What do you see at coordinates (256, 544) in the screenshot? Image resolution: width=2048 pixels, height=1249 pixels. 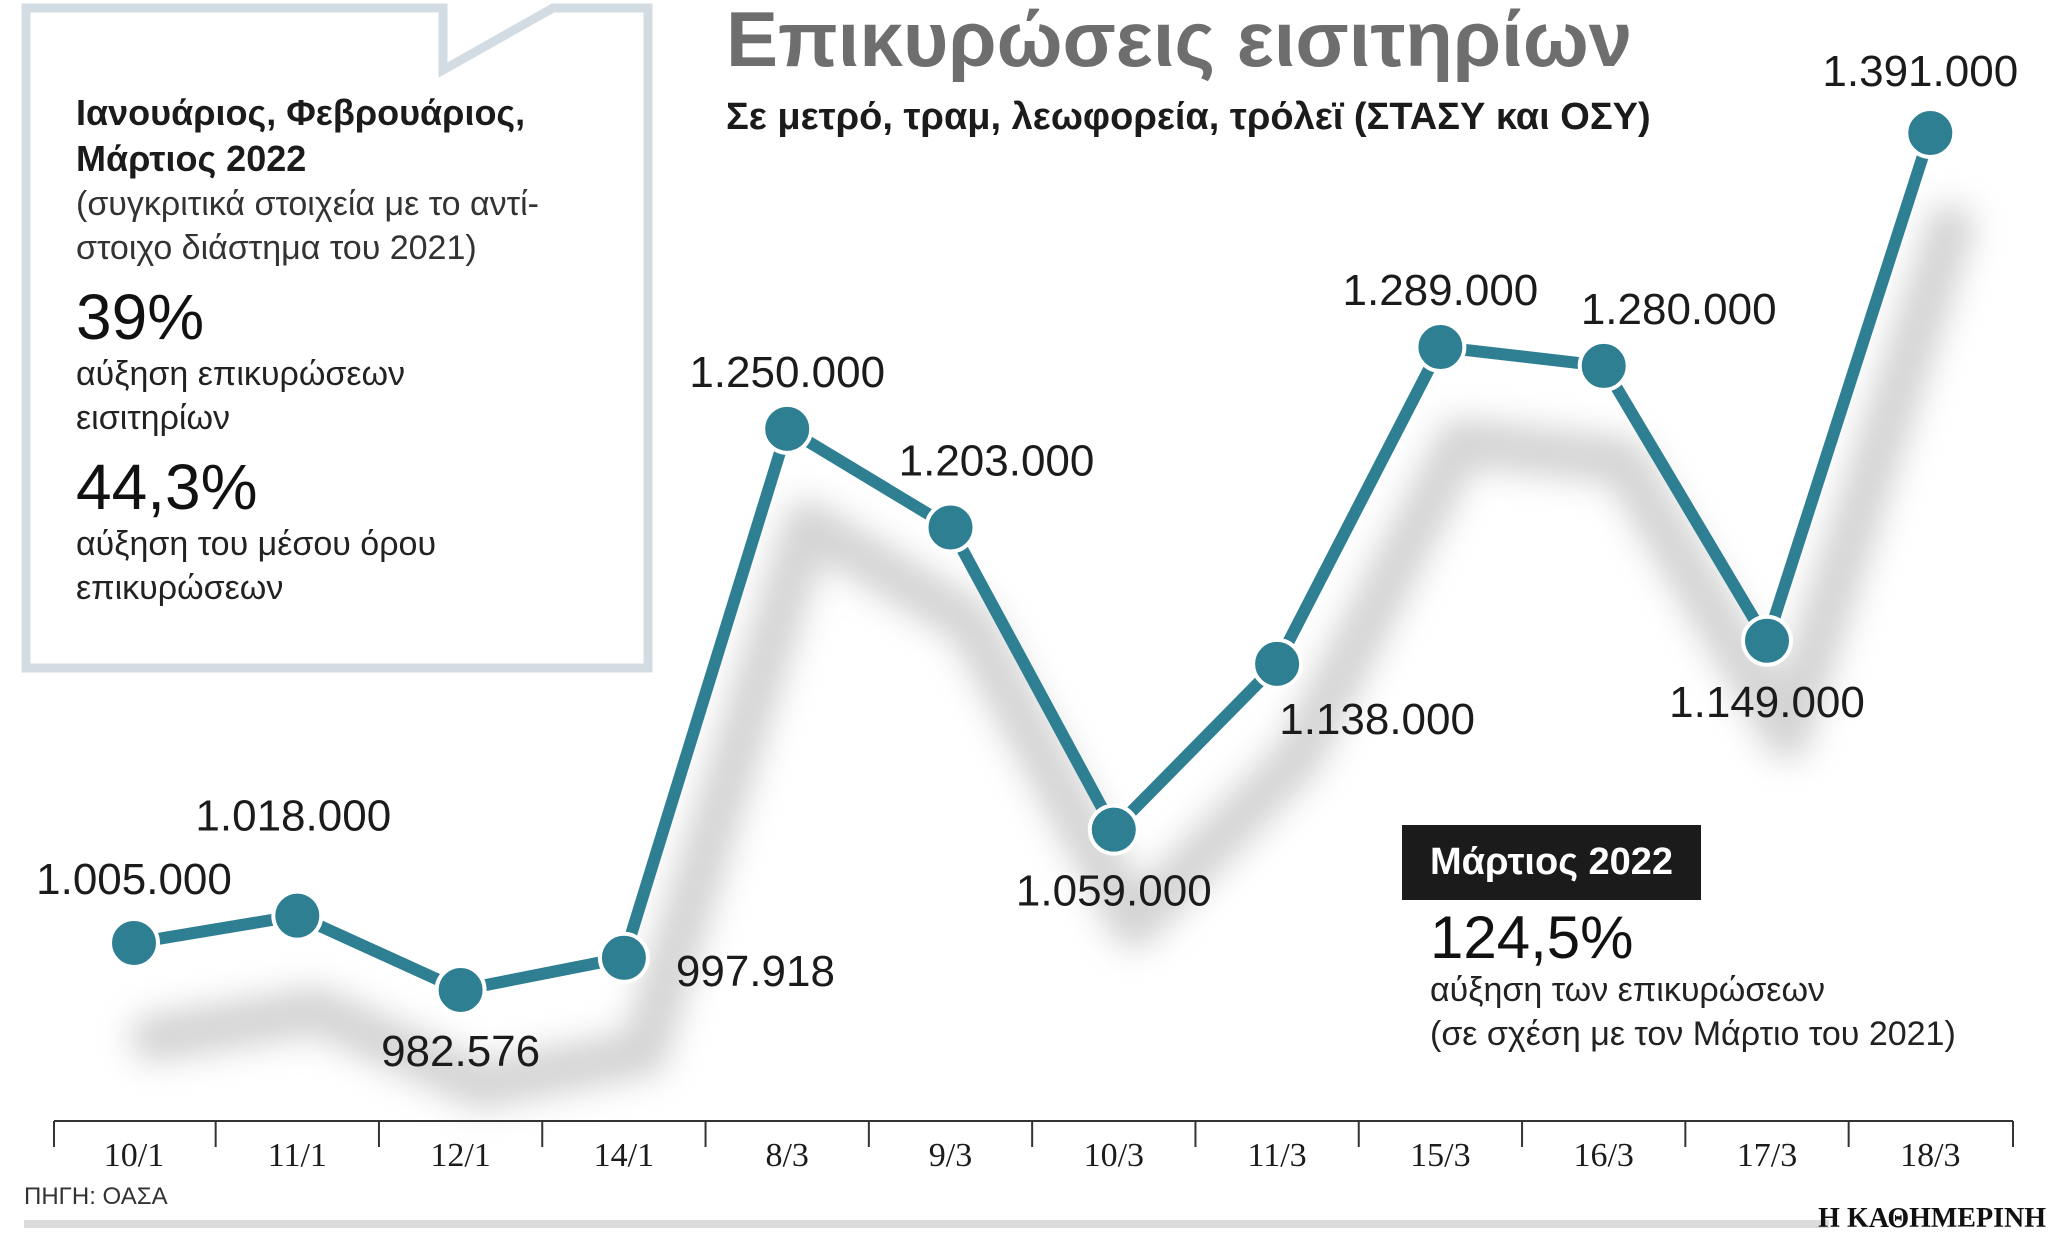 I see `stat2-desc-line1: αύξηση του μέσου όρου` at bounding box center [256, 544].